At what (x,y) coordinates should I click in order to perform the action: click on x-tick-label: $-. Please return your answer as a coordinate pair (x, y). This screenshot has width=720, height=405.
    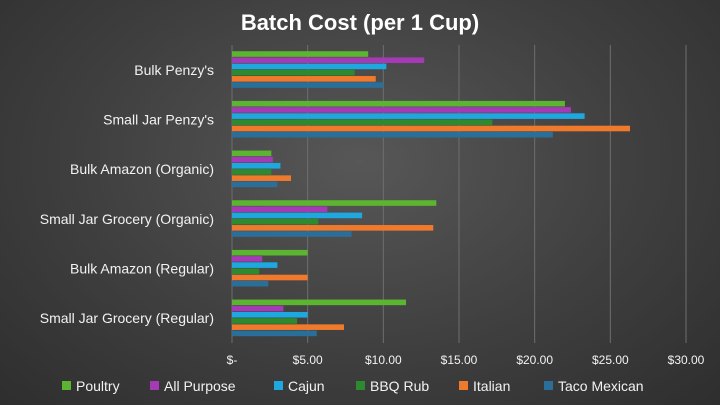
    Looking at the image, I should click on (232, 360).